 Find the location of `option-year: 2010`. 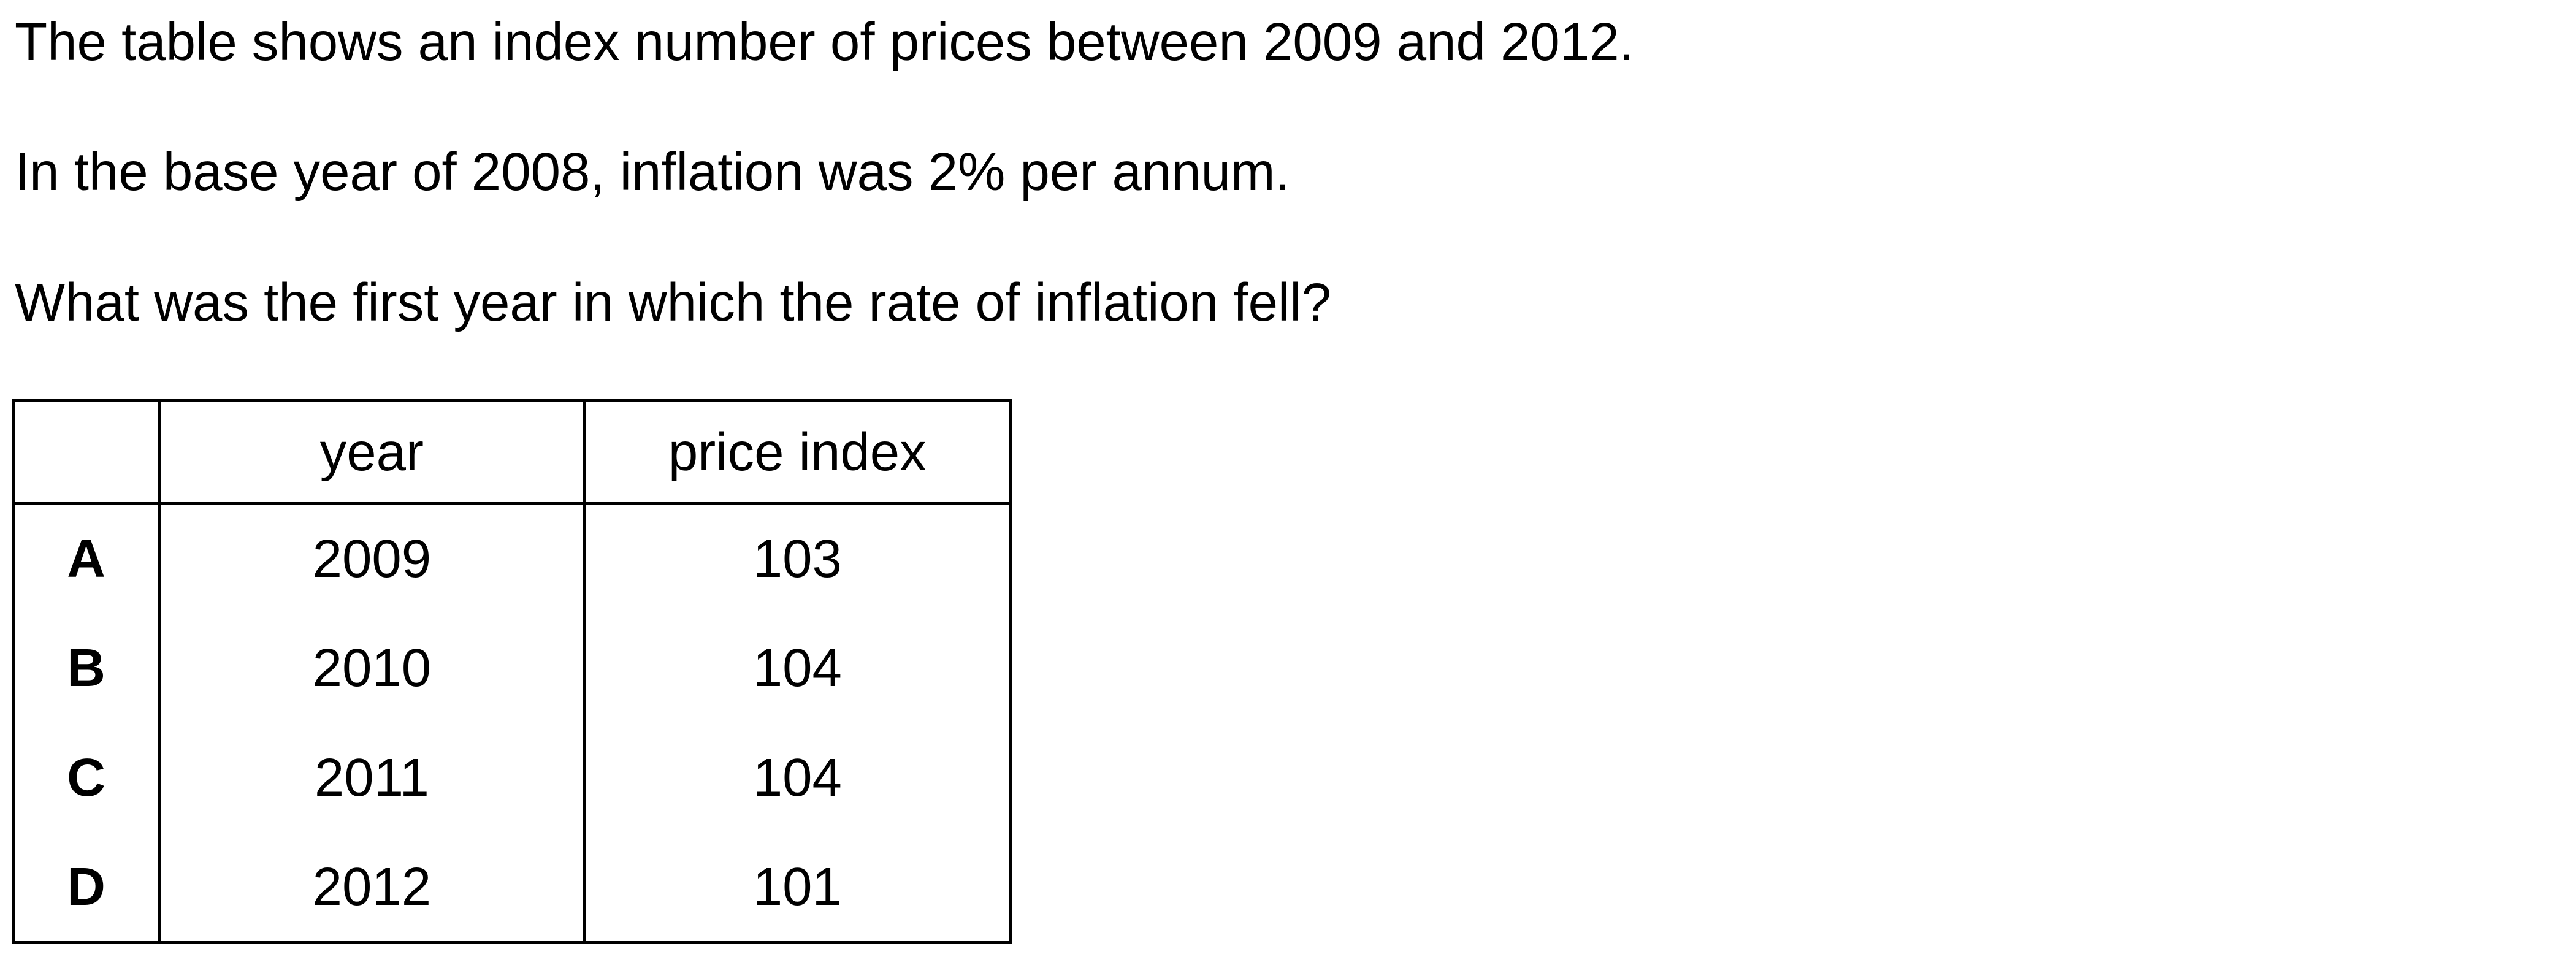

option-year: 2010 is located at coordinates (372, 668).